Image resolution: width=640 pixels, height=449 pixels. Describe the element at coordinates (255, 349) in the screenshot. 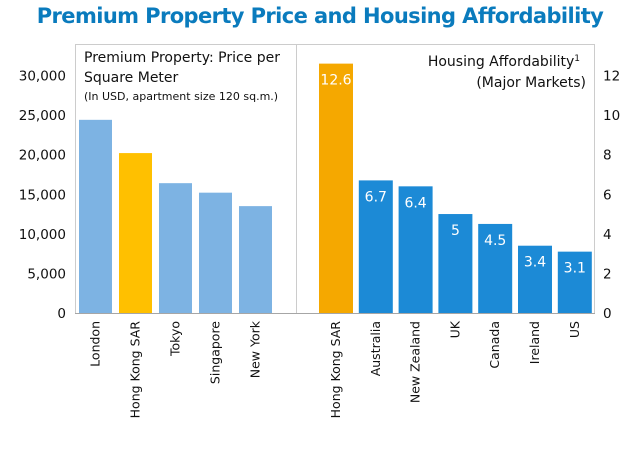

I see `left-category-label: New York` at that location.